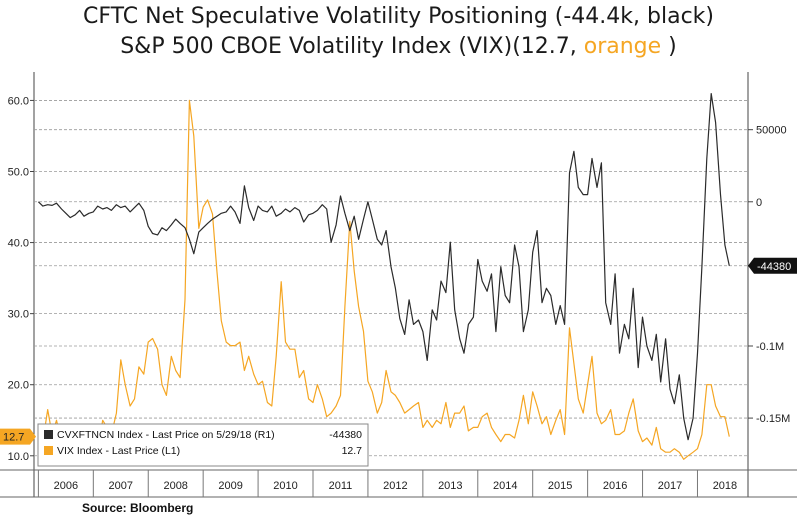  I want to click on left-tick-label: 10.0, so click(18, 457).